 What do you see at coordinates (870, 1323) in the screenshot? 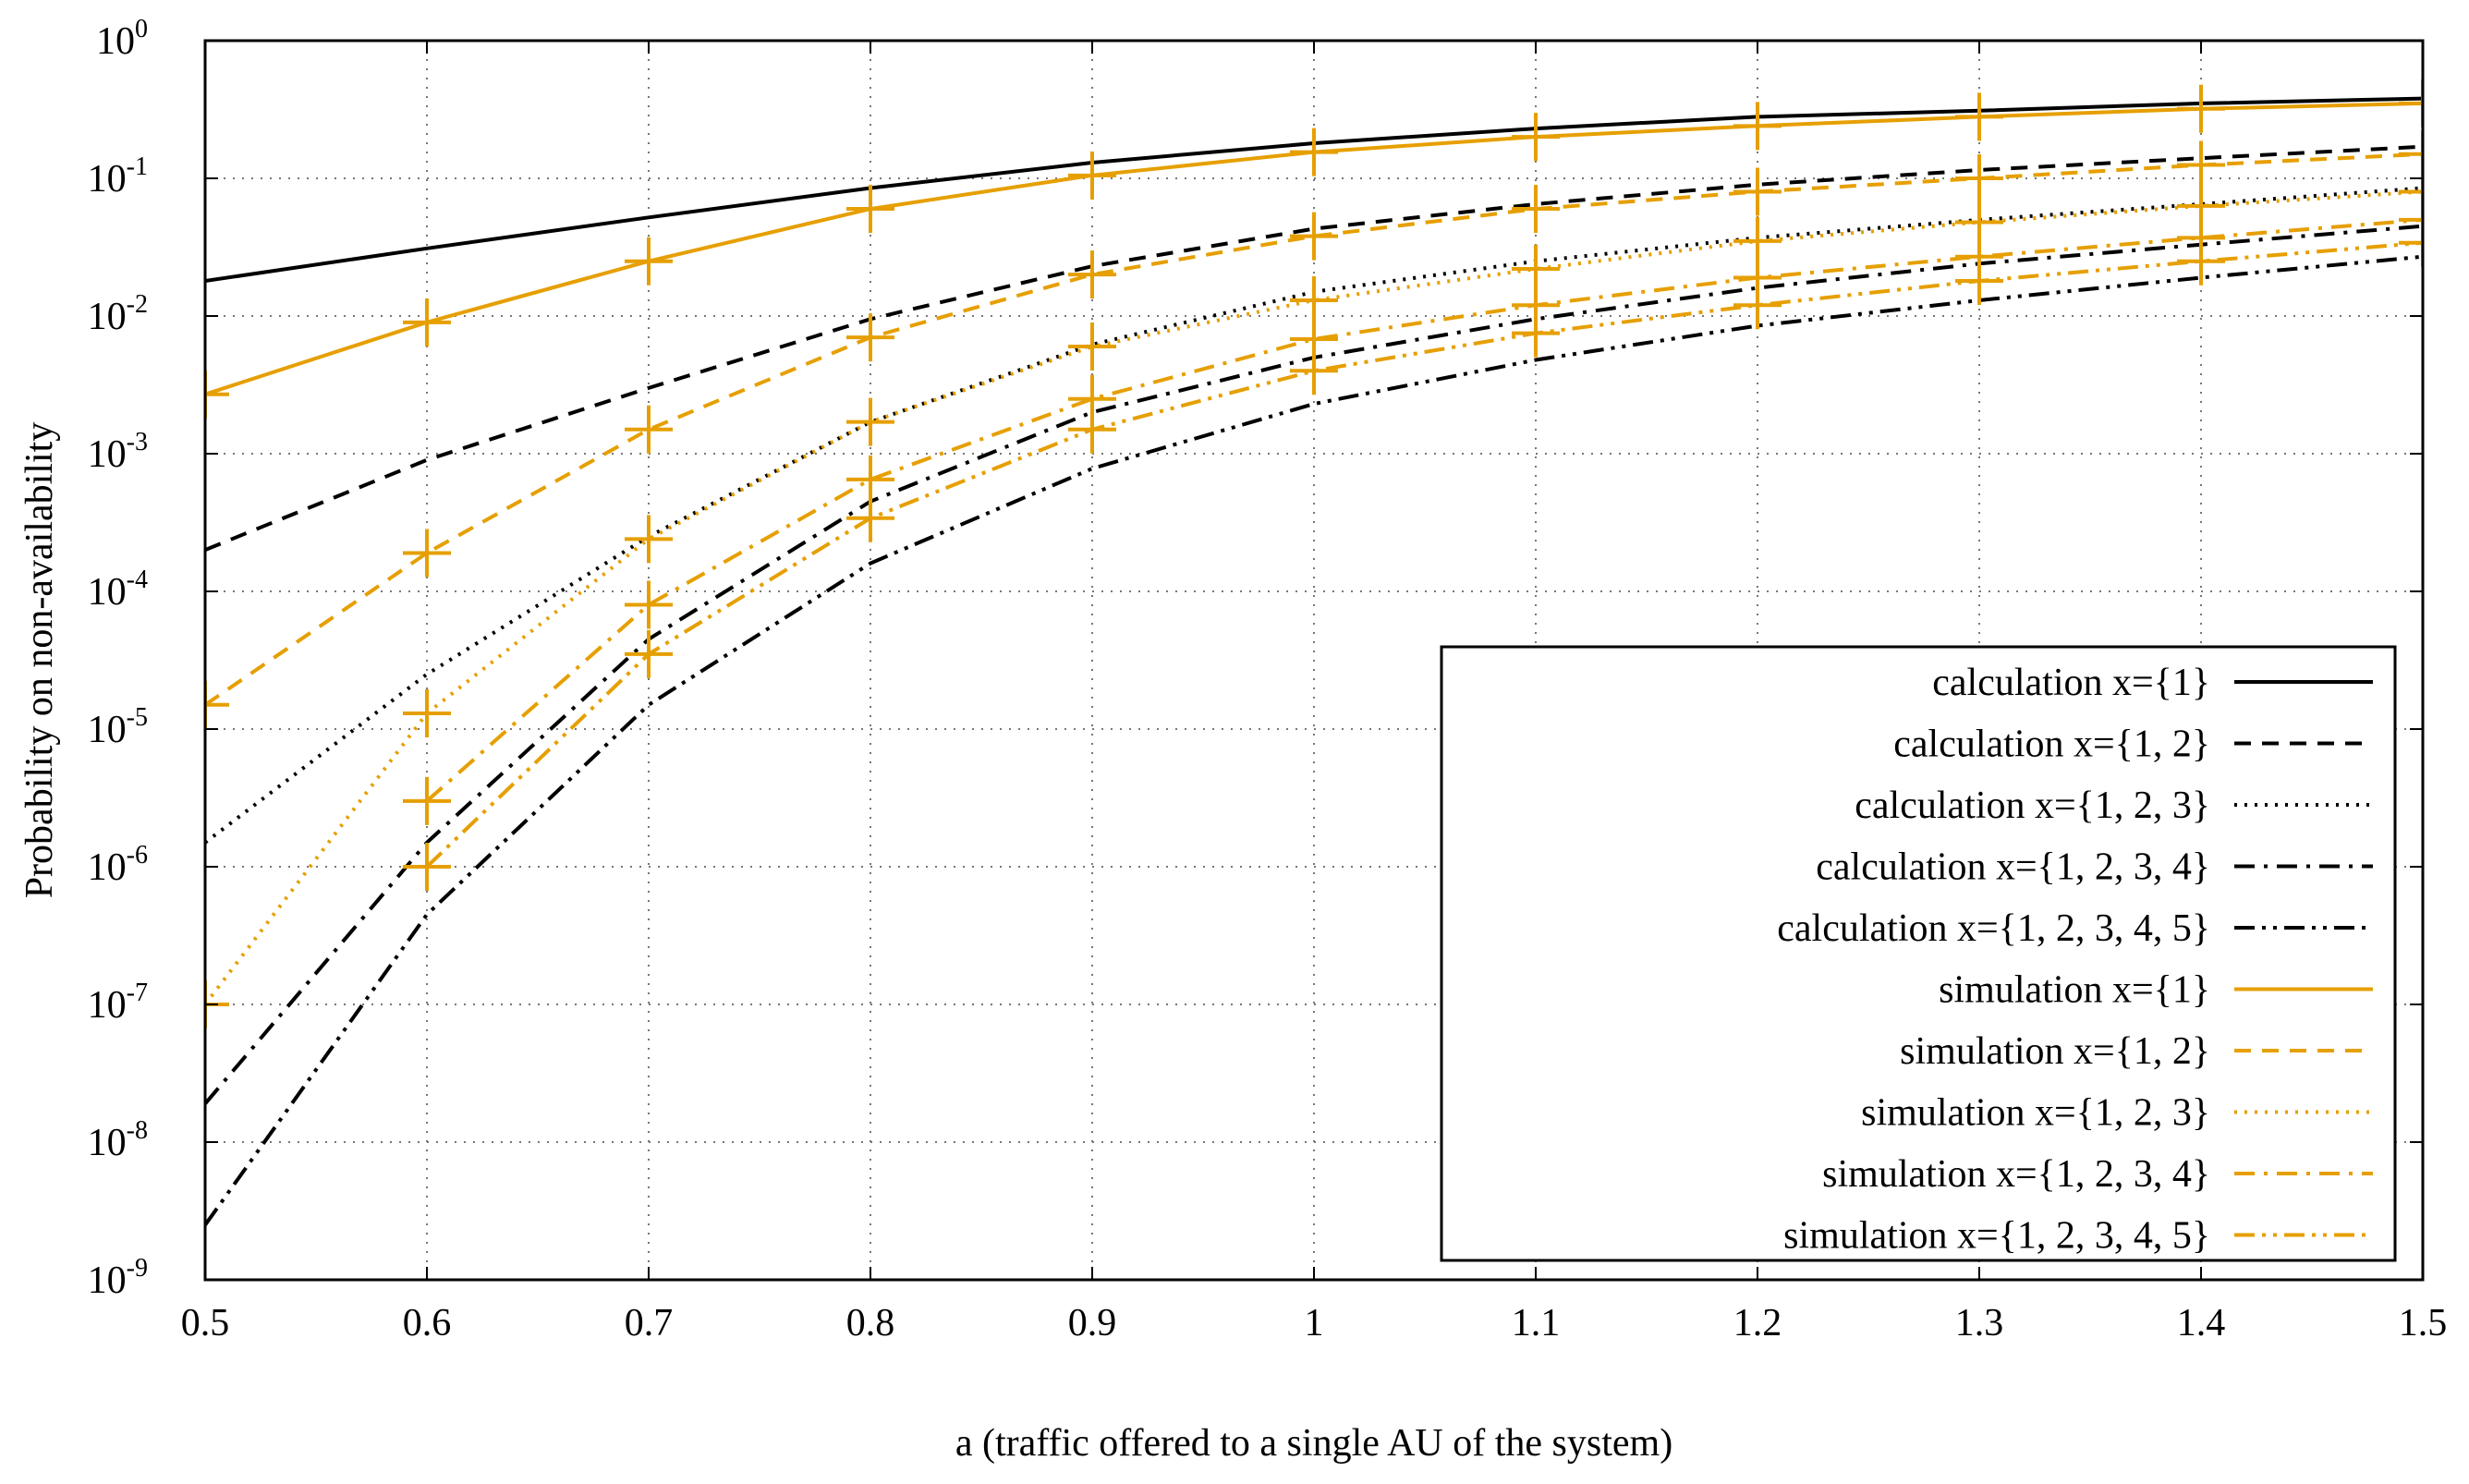
I see `x-tick-label: 0.8` at bounding box center [870, 1323].